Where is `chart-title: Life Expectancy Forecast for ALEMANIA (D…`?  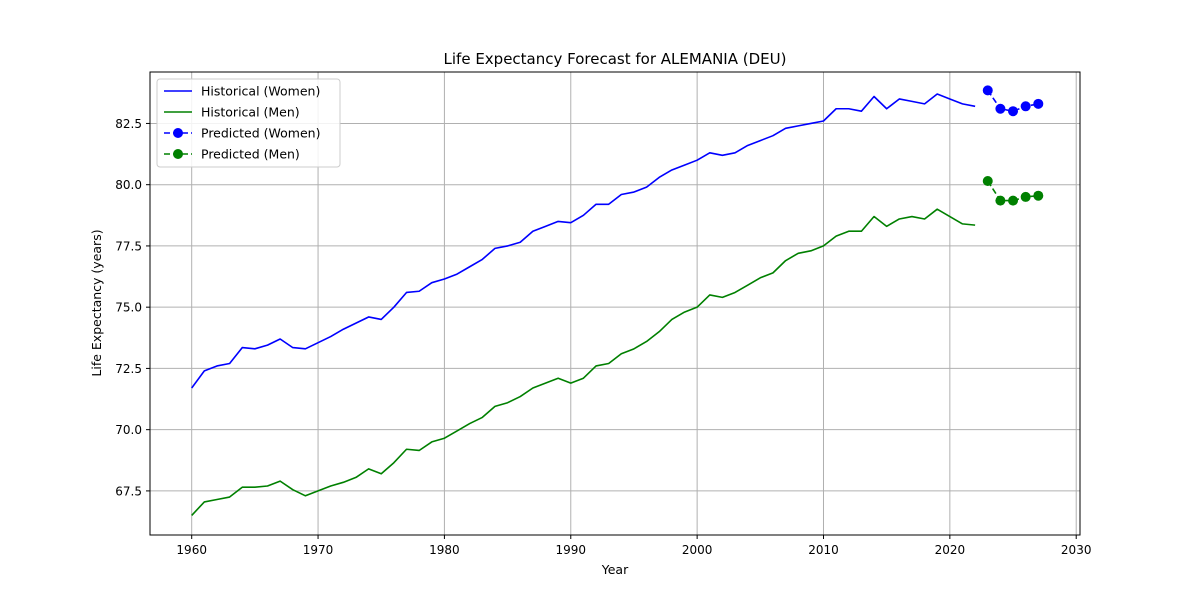
chart-title: Life Expectancy Forecast for ALEMANIA (D… is located at coordinates (615, 59).